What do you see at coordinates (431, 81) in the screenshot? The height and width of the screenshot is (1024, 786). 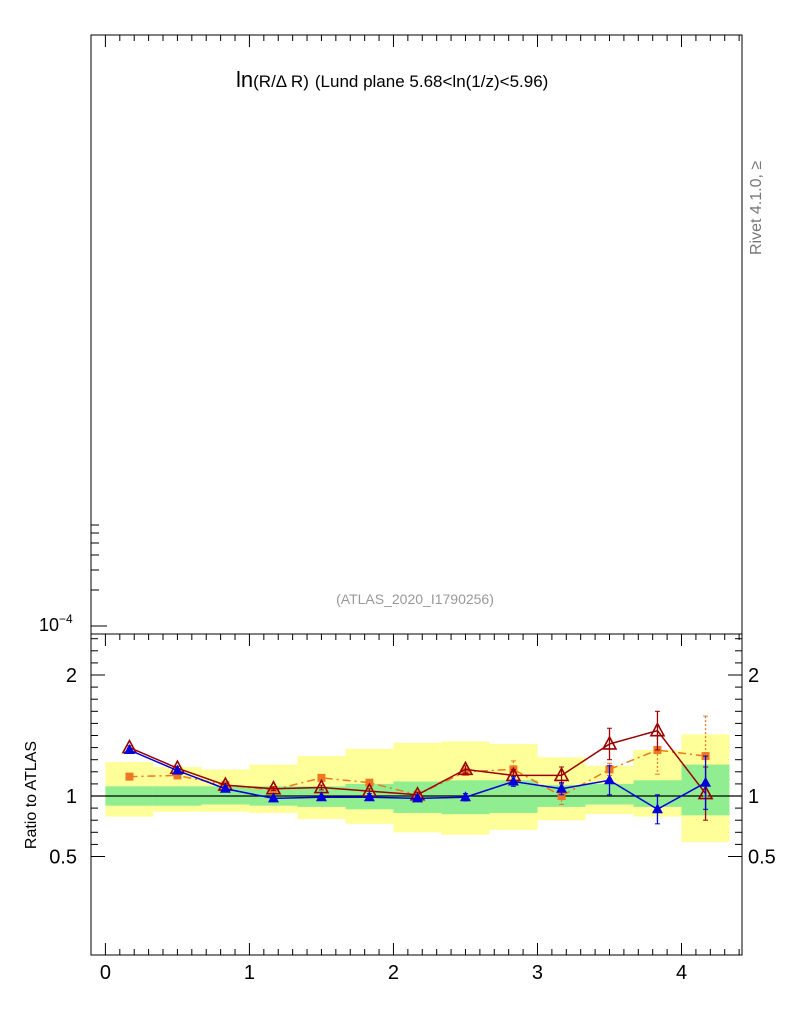 I see `chart-title-rest: (Lund plane 5.68<ln(1/z)<5.96)` at bounding box center [431, 81].